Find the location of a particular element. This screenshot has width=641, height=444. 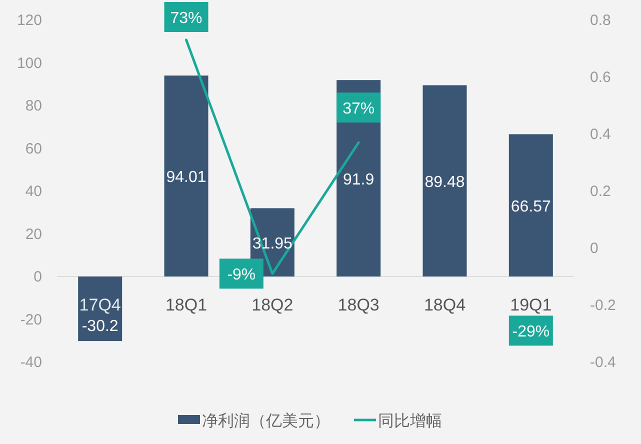

x-tick-label: 19Q1 is located at coordinates (531, 305).